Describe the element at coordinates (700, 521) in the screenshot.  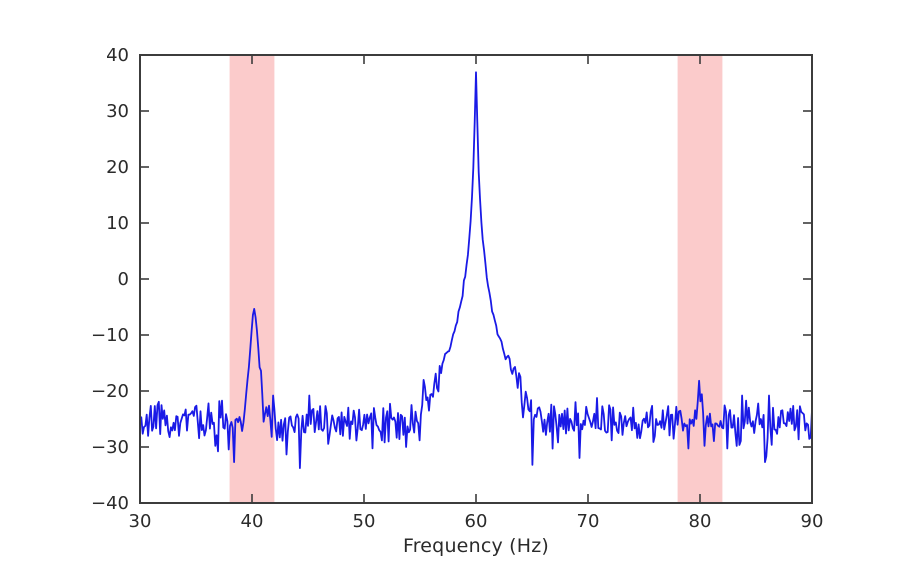
I see `x-tick-label: 80` at that location.